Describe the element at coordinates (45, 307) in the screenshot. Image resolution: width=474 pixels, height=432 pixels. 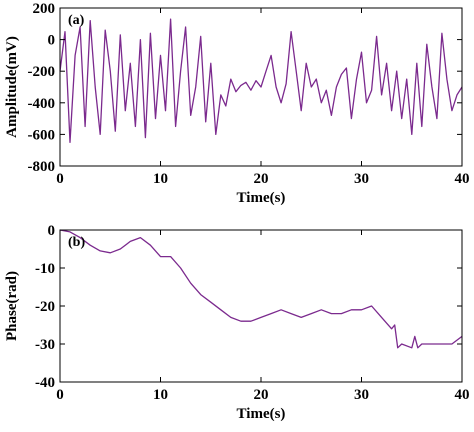
I see `y-tick-label: -20` at that location.